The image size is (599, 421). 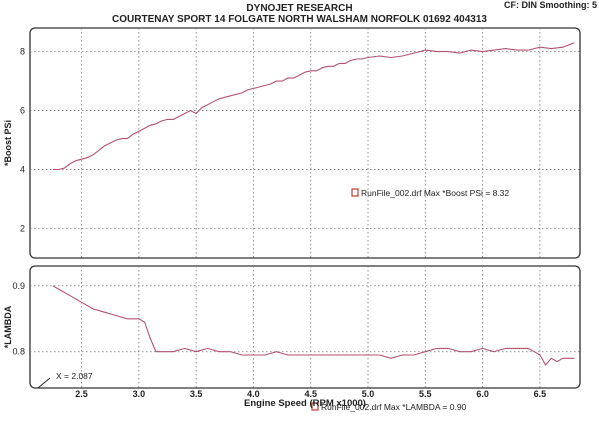 What do you see at coordinates (139, 394) in the screenshot?
I see `x-tick-label: 3.0` at bounding box center [139, 394].